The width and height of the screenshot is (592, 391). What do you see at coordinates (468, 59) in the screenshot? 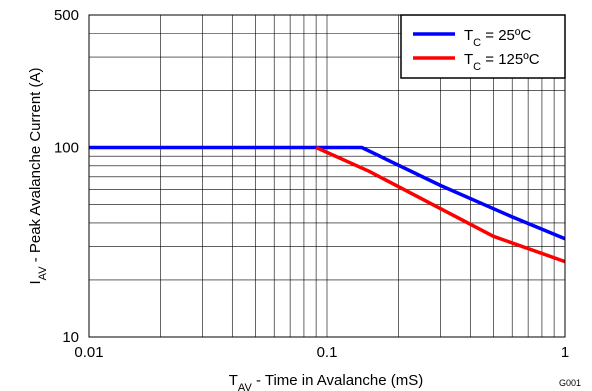
I see `legend-label-tc-125-main: T` at bounding box center [468, 59].